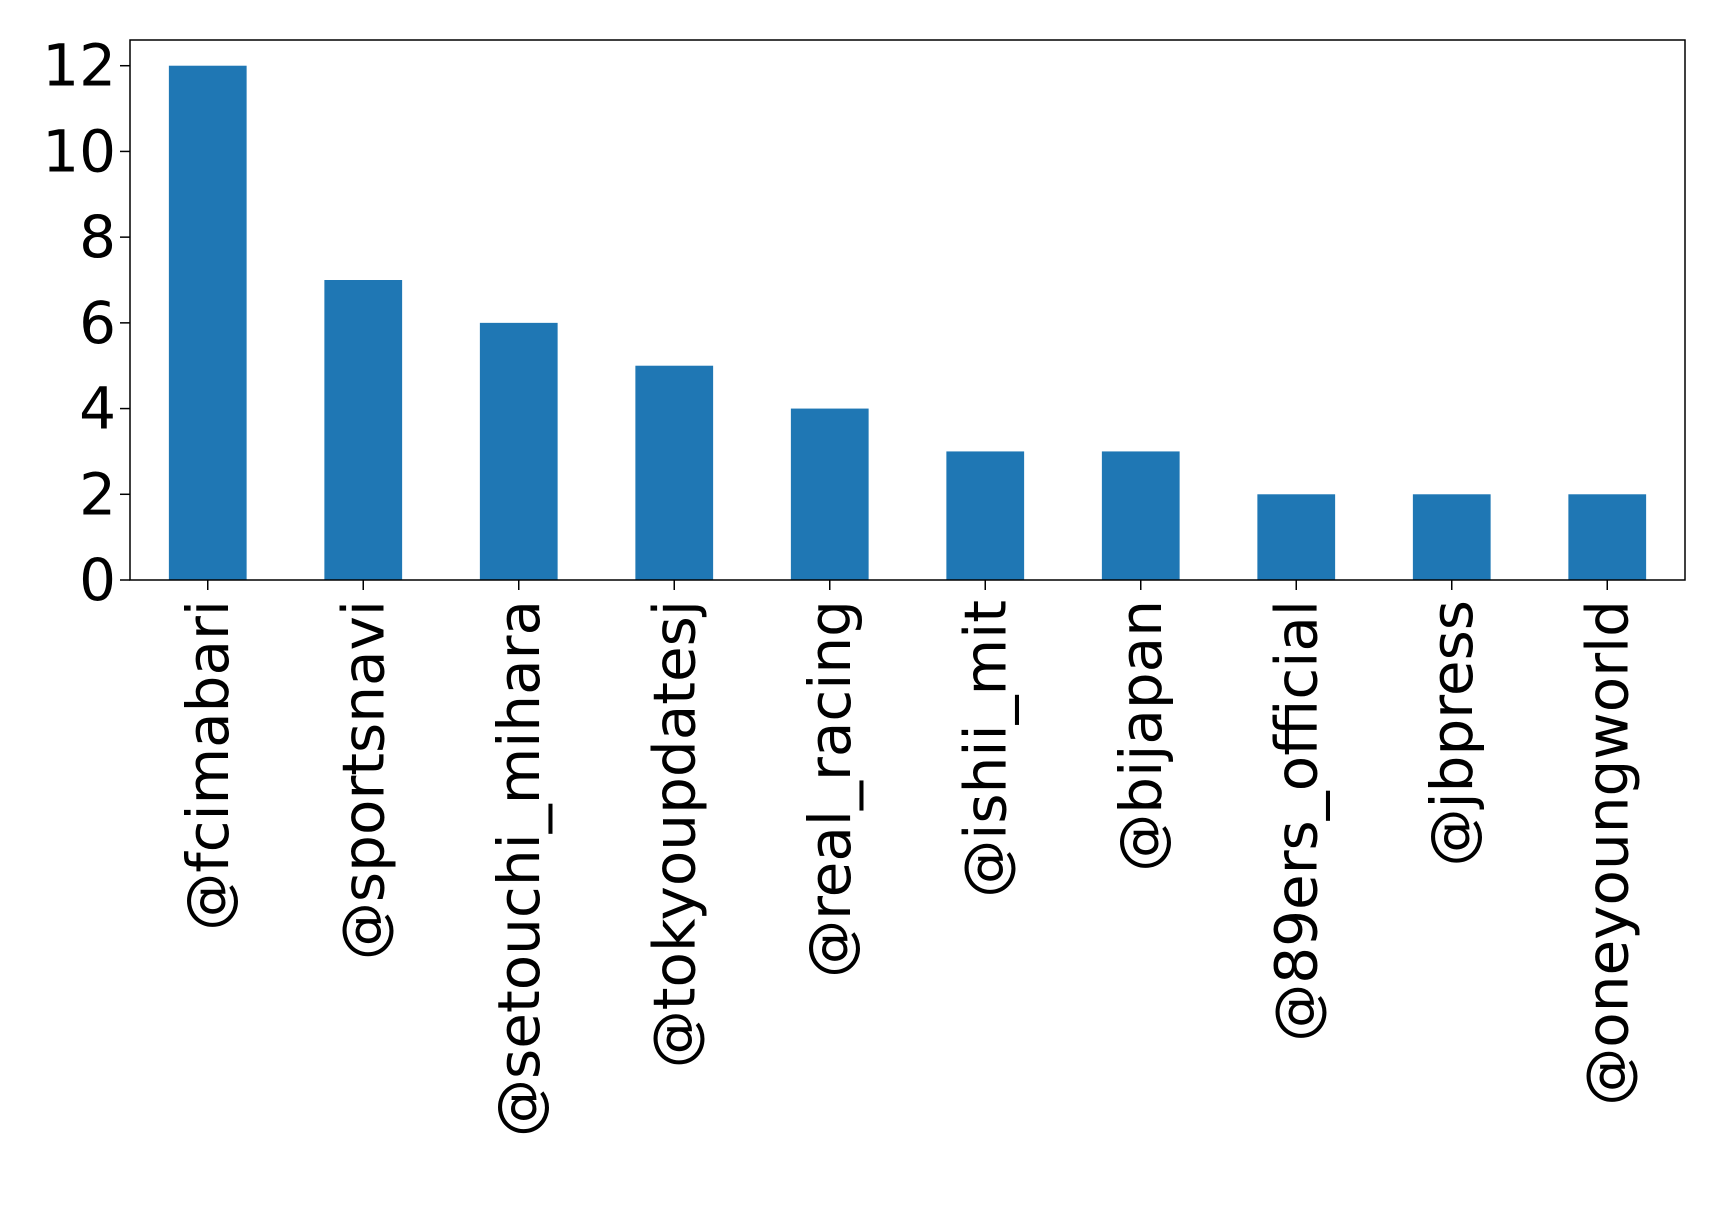  Describe the element at coordinates (363, 430) in the screenshot. I see `bar-sportsnavi` at that location.